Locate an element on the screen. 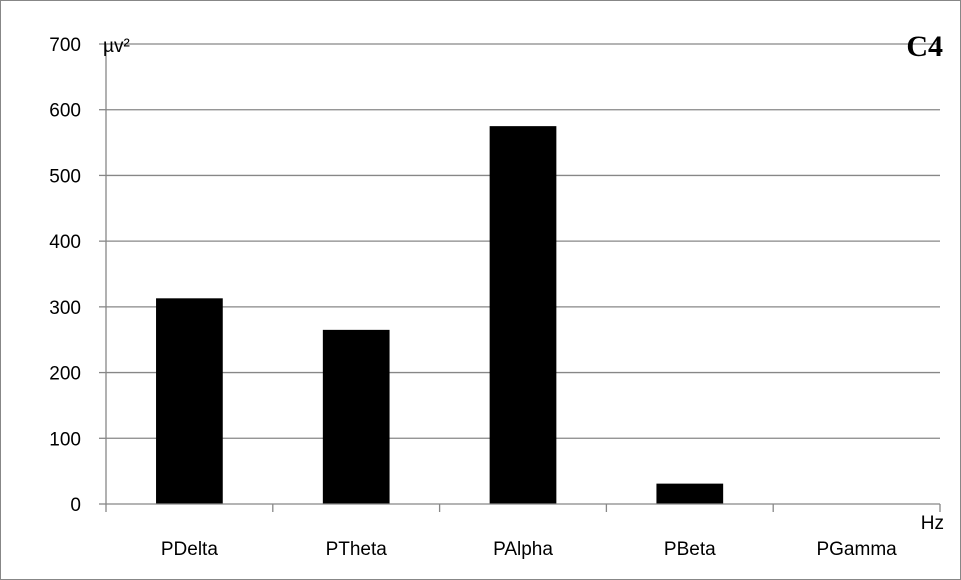  x-tick-label: PDelta is located at coordinates (189, 549).